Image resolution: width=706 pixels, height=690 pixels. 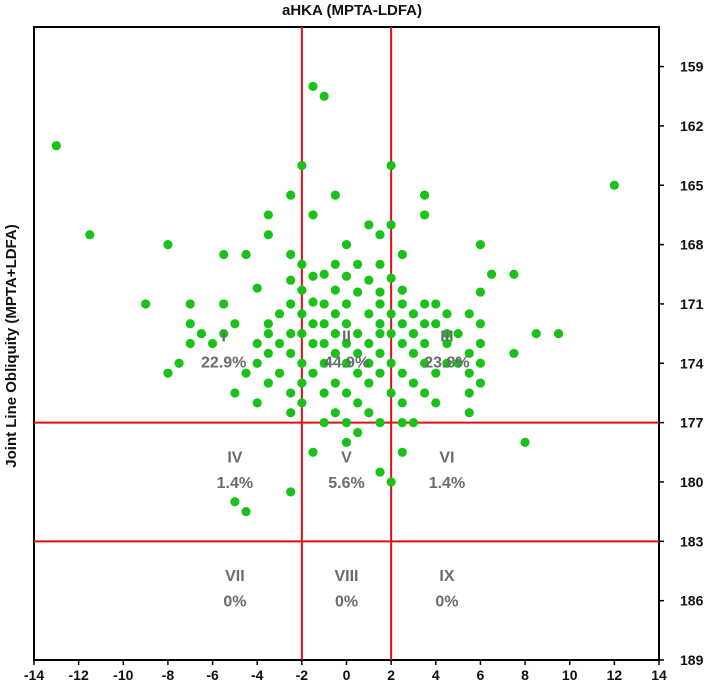 I want to click on y-tick-label: 186, so click(x=692, y=601).